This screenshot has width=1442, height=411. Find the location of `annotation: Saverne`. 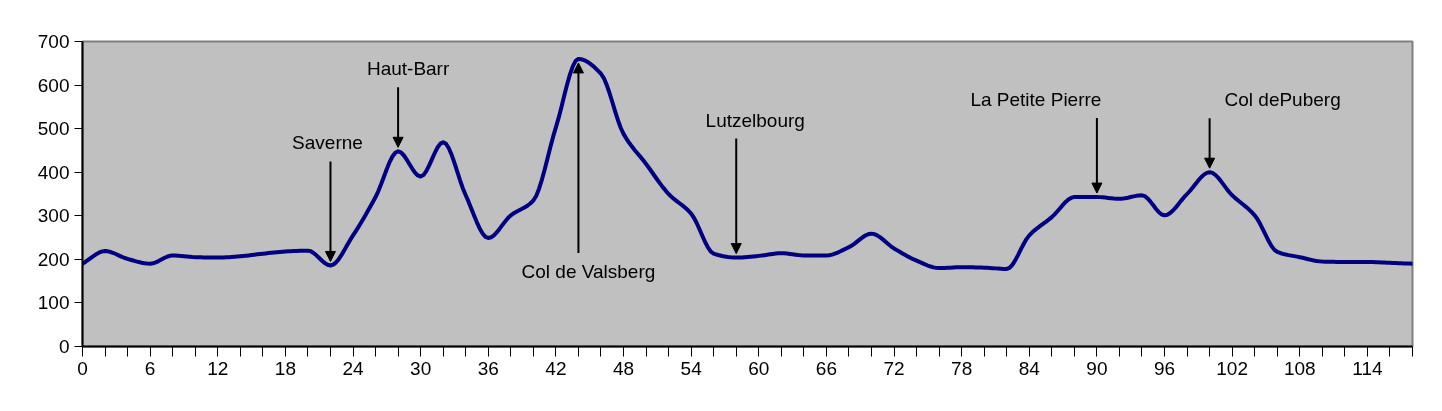

annotation: Saverne is located at coordinates (327, 143).